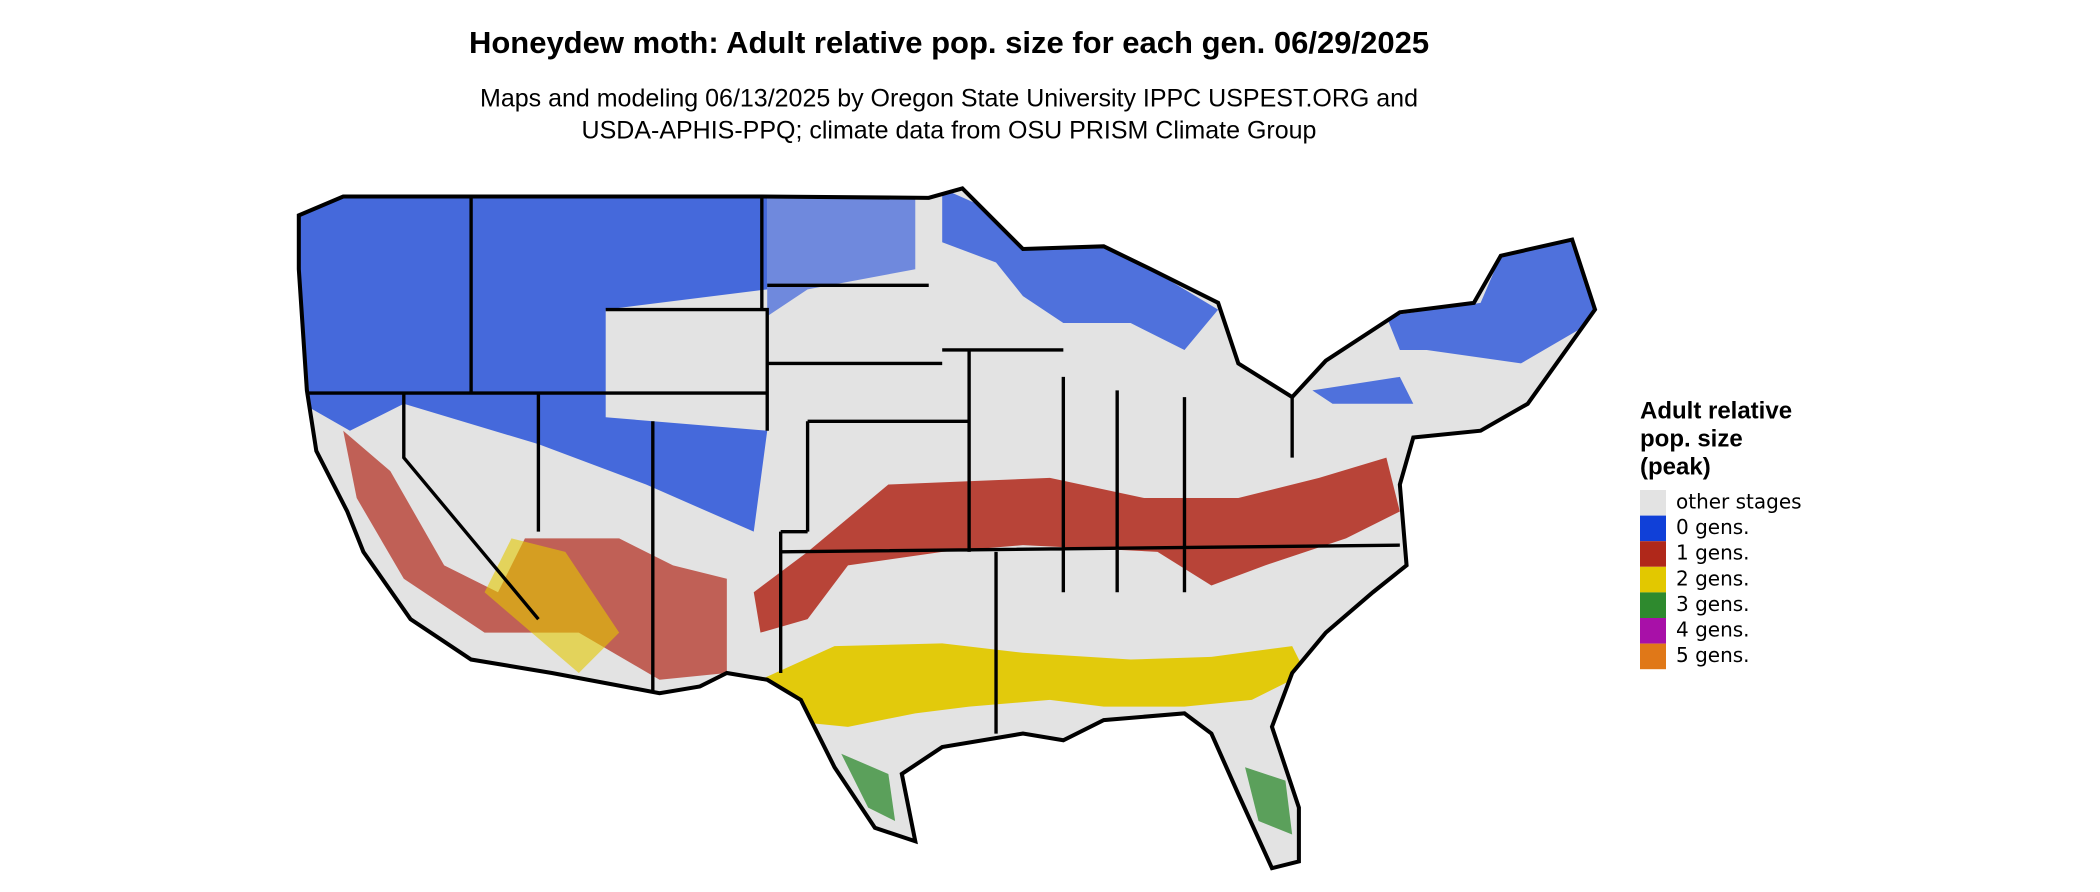  What do you see at coordinates (1675, 466) in the screenshot?
I see `legend-title: (peak)` at bounding box center [1675, 466].